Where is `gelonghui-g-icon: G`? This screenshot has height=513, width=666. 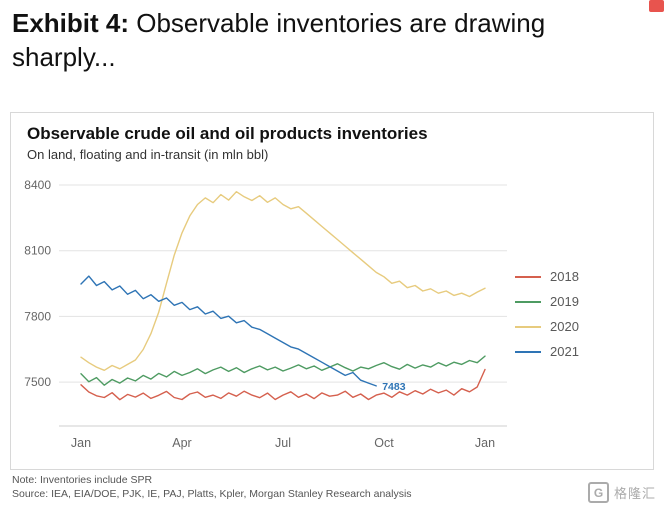 gelonghui-g-icon: G is located at coordinates (598, 492).